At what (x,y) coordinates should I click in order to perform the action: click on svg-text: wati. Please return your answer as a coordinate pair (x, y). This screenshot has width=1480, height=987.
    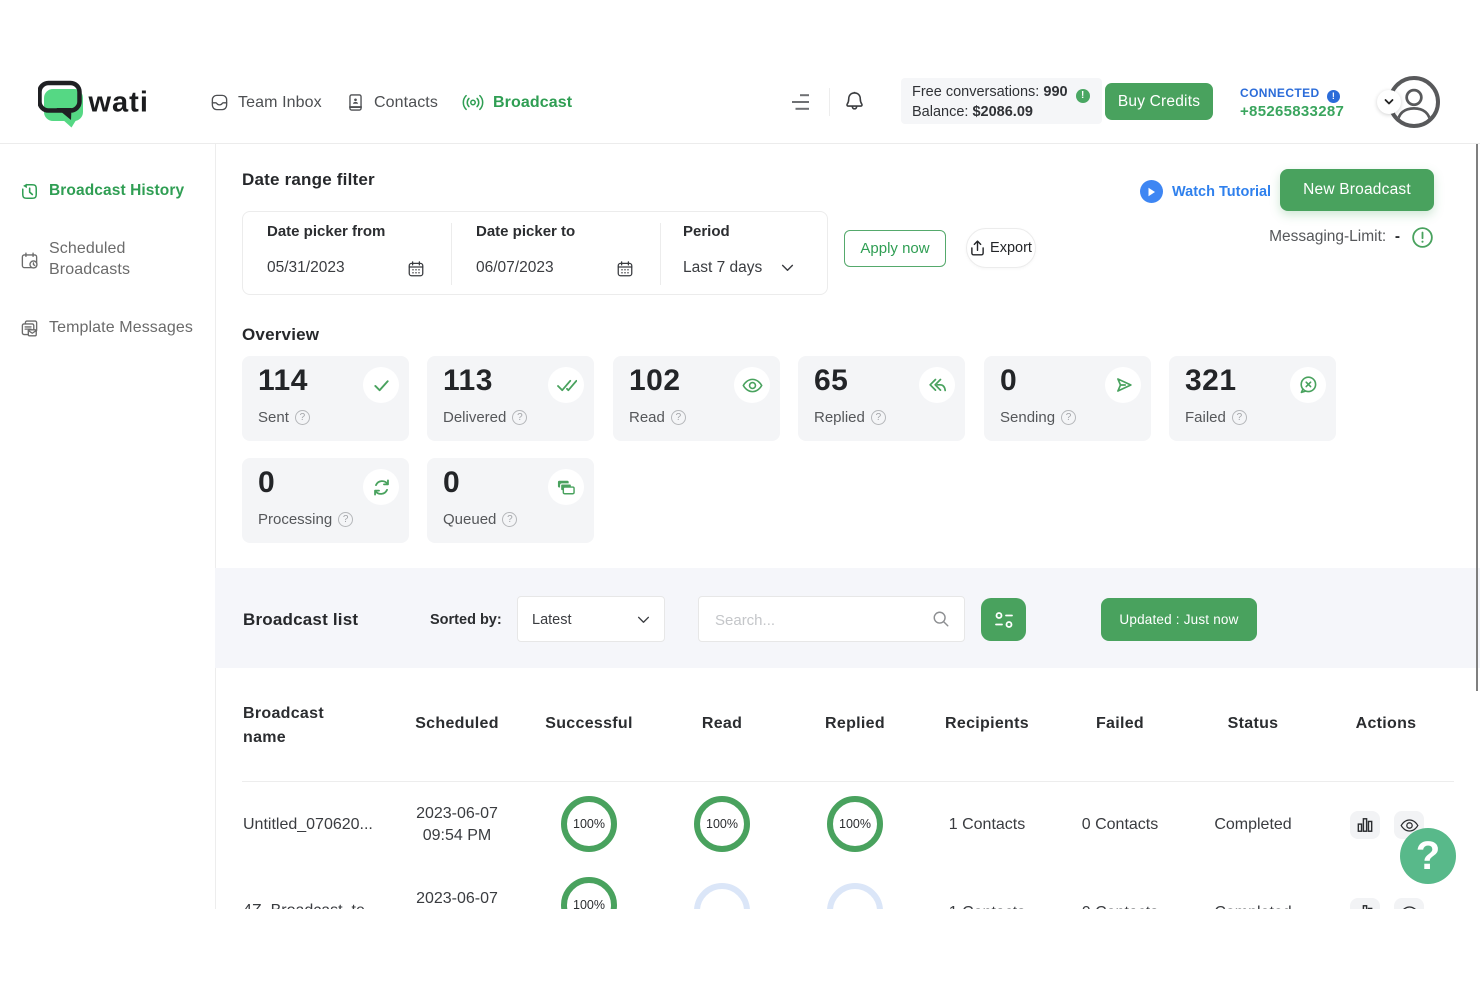
    Looking at the image, I should click on (118, 103).